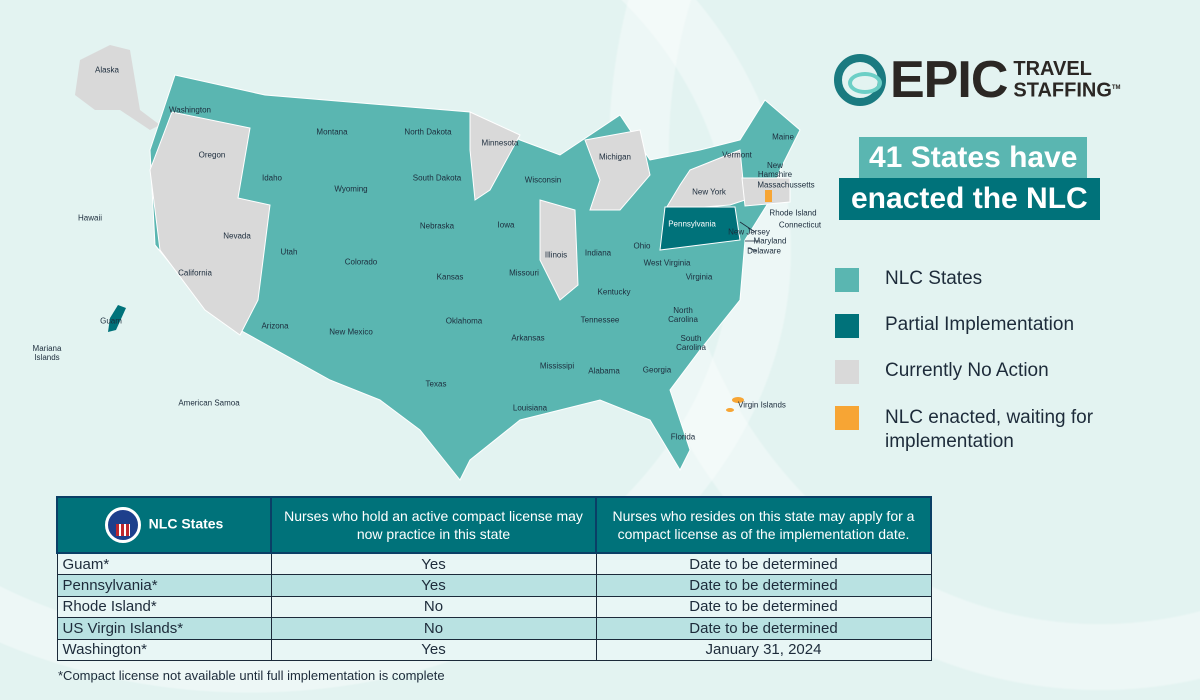 This screenshot has width=1200, height=700. What do you see at coordinates (768, 196) in the screenshot?
I see `rhode-island-shape` at bounding box center [768, 196].